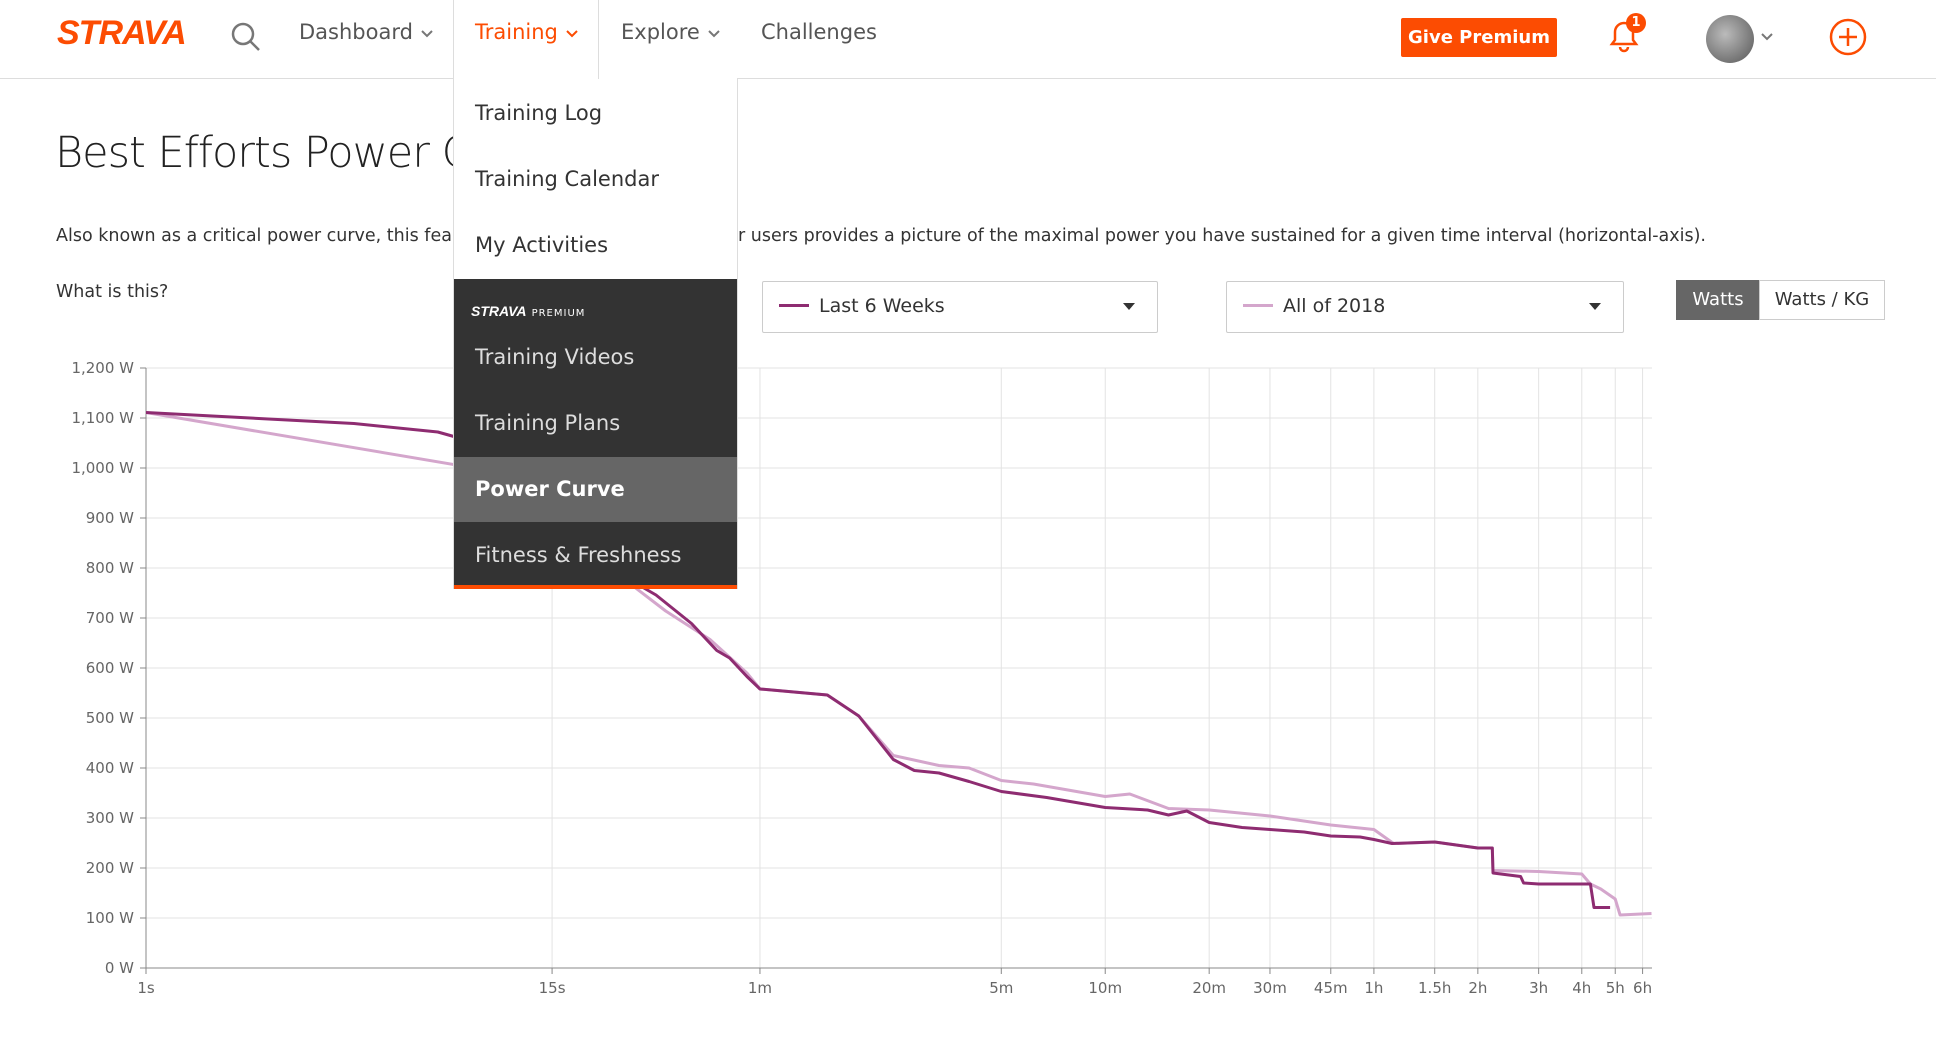 The image size is (1936, 1050). I want to click on avatar, so click(1730, 39).